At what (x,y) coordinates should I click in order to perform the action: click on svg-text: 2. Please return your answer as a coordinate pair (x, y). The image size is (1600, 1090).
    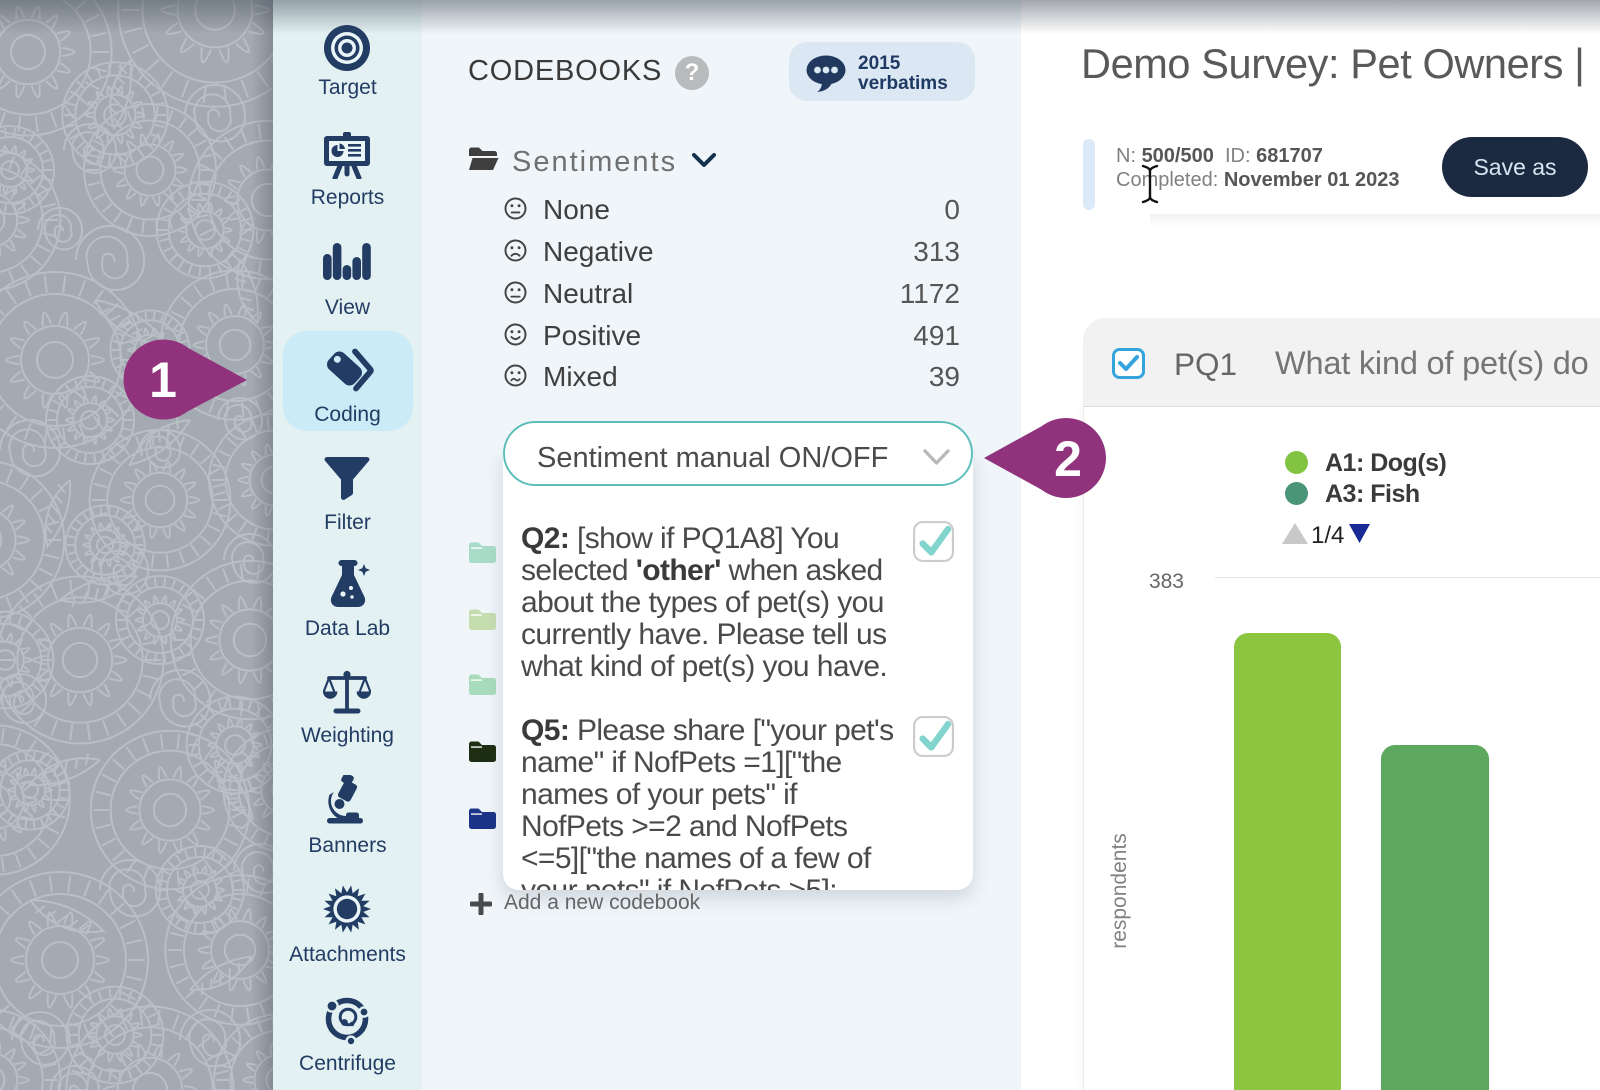
    Looking at the image, I should click on (1068, 459).